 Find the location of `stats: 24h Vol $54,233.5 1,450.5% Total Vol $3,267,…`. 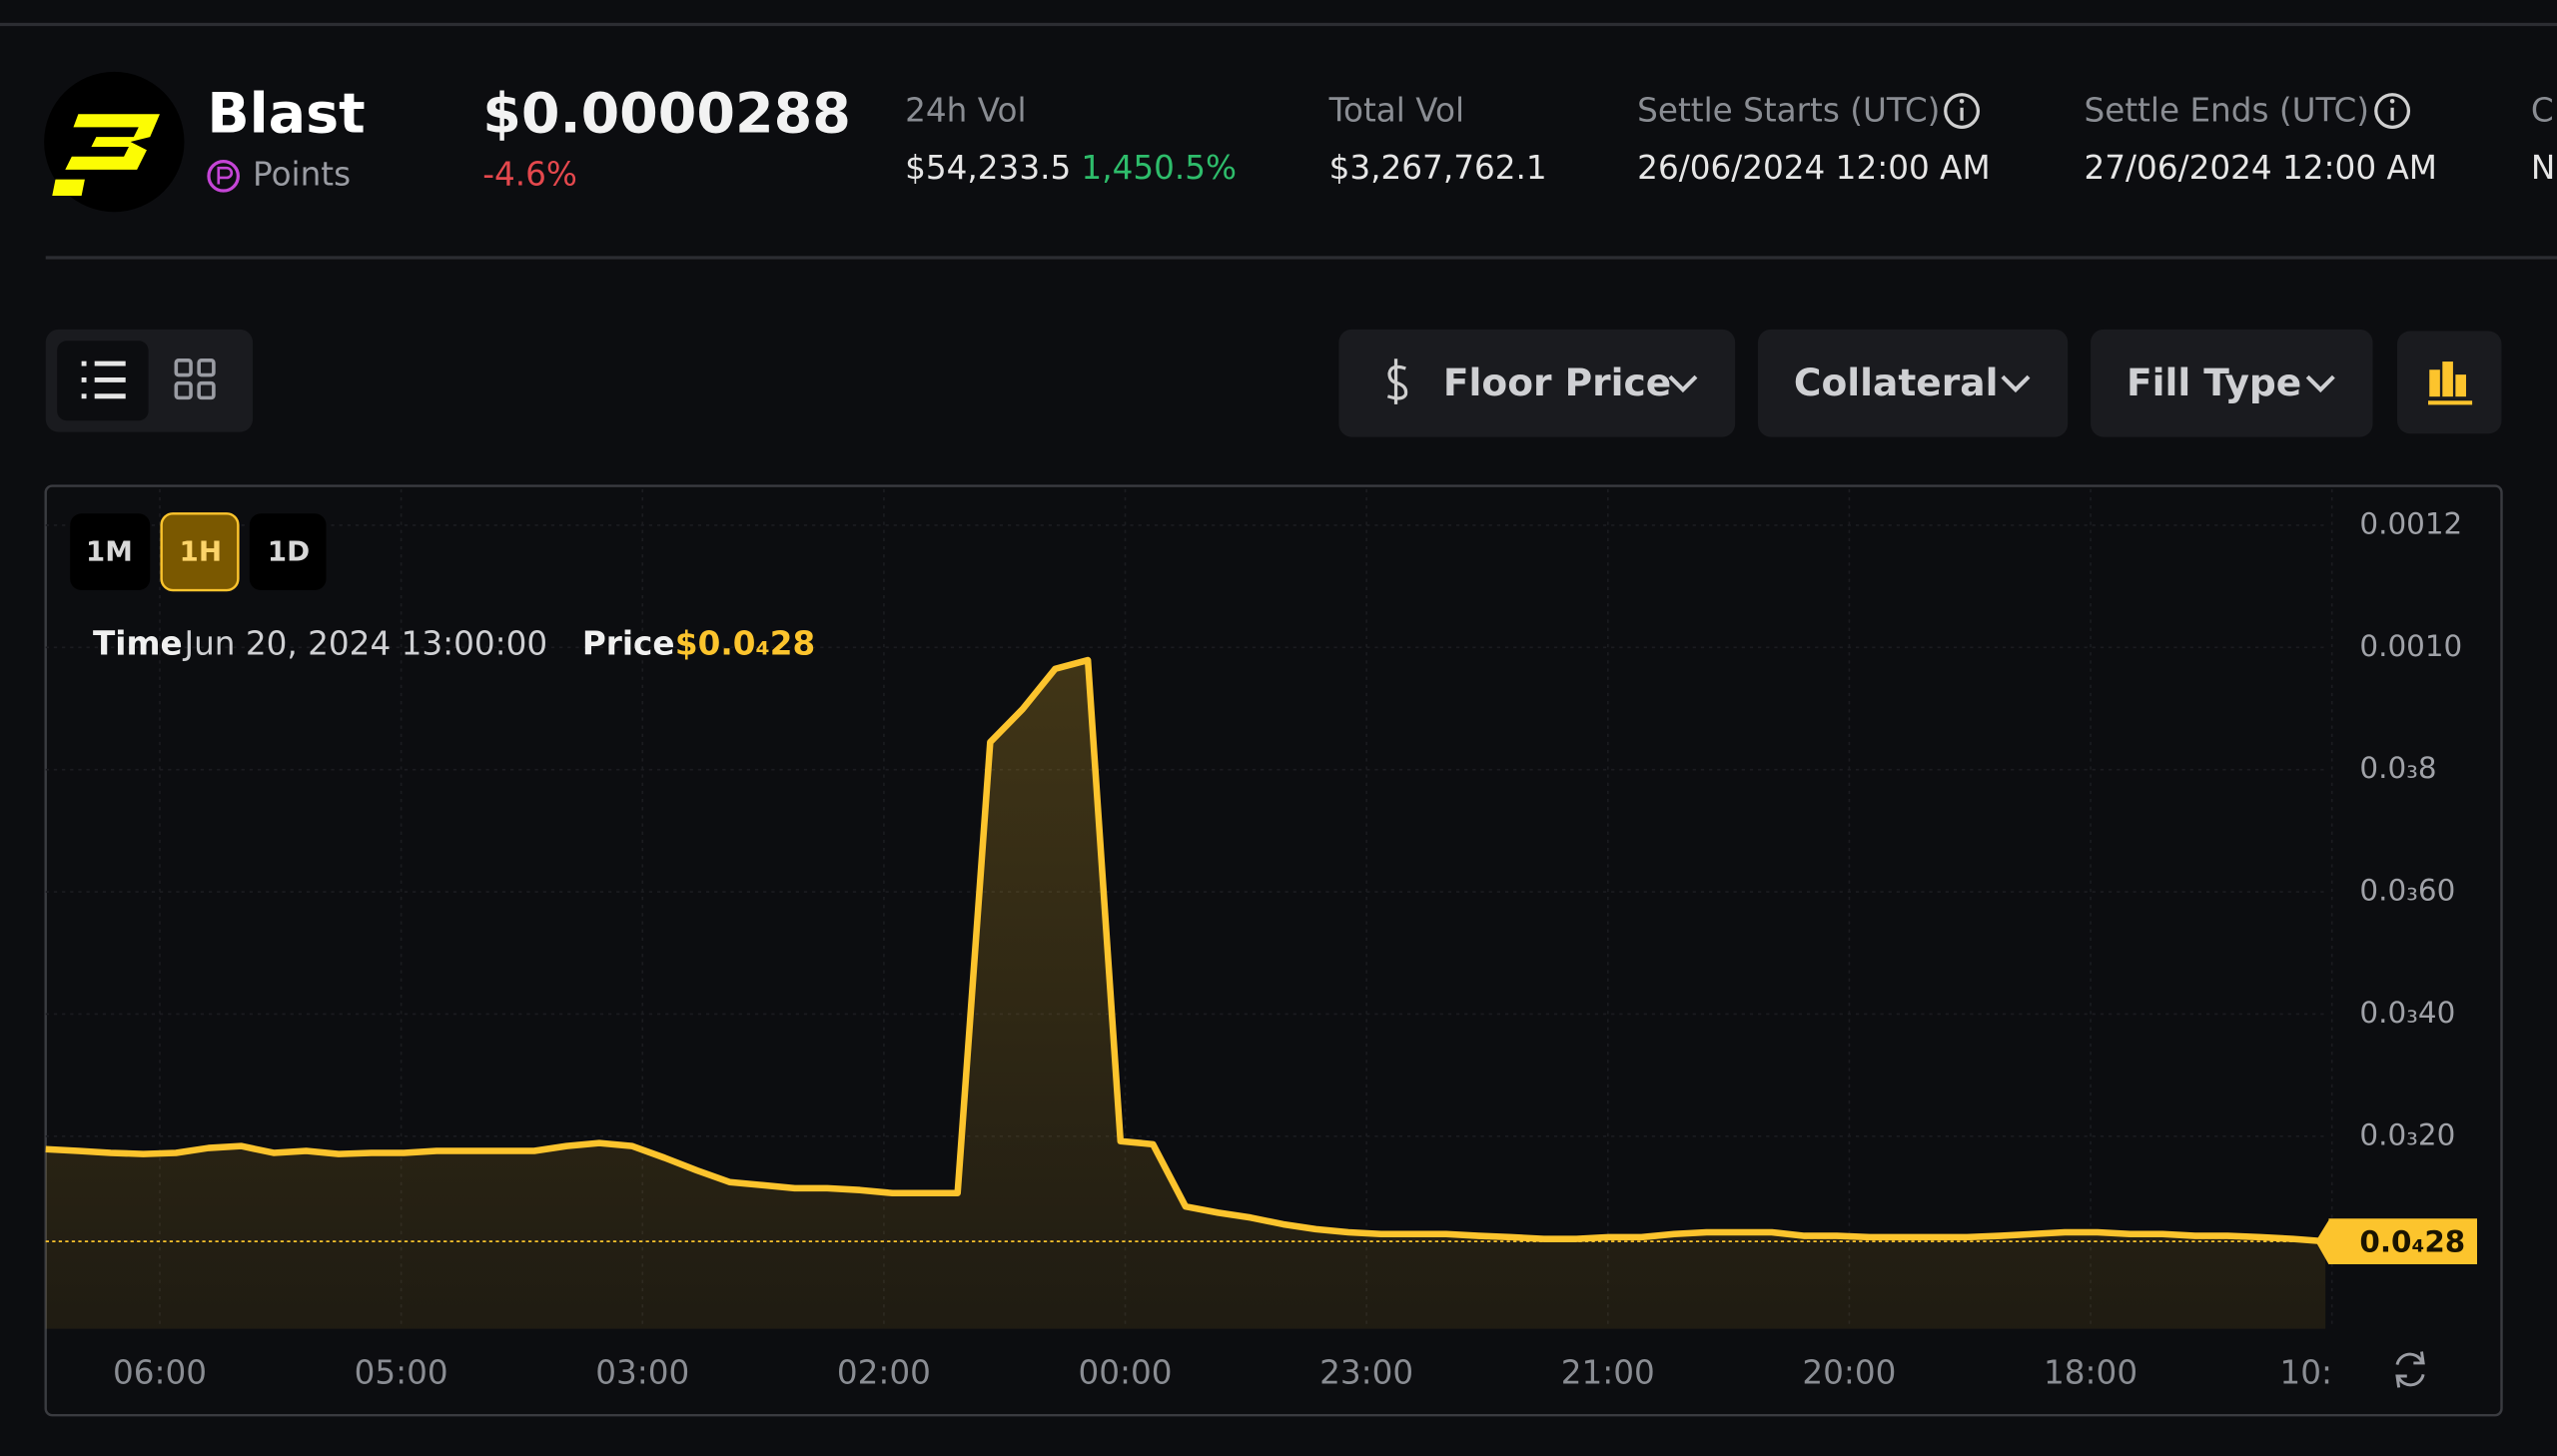

stats: 24h Vol $54,233.5 1,450.5% Total Vol $3,267,… is located at coordinates (1730, 139).